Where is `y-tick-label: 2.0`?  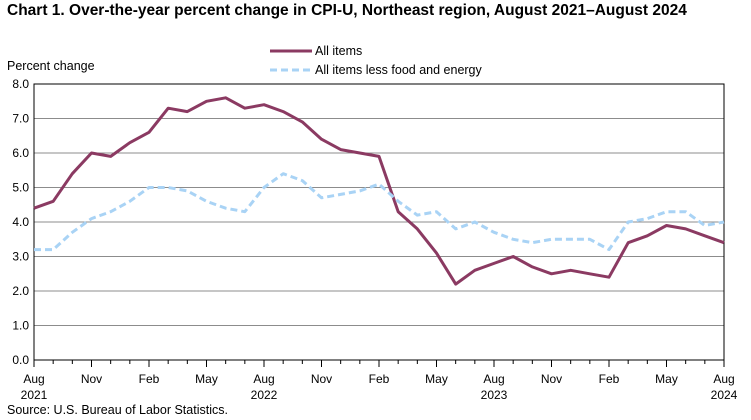
y-tick-label: 2.0 is located at coordinates (20, 291).